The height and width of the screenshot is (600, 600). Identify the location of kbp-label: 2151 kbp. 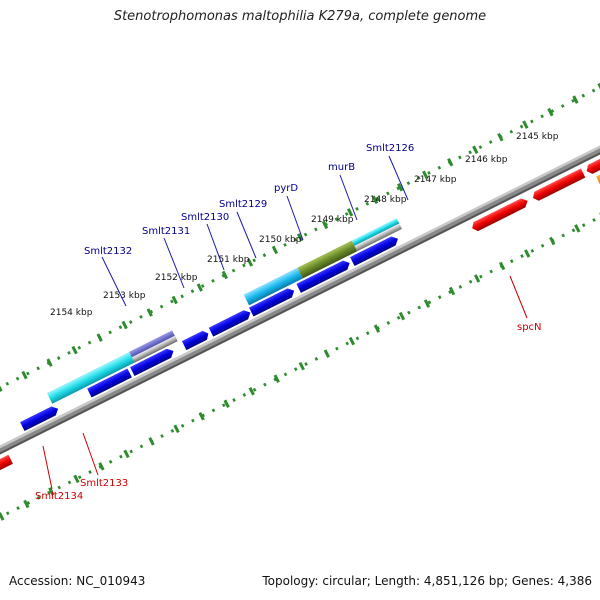
(228, 260).